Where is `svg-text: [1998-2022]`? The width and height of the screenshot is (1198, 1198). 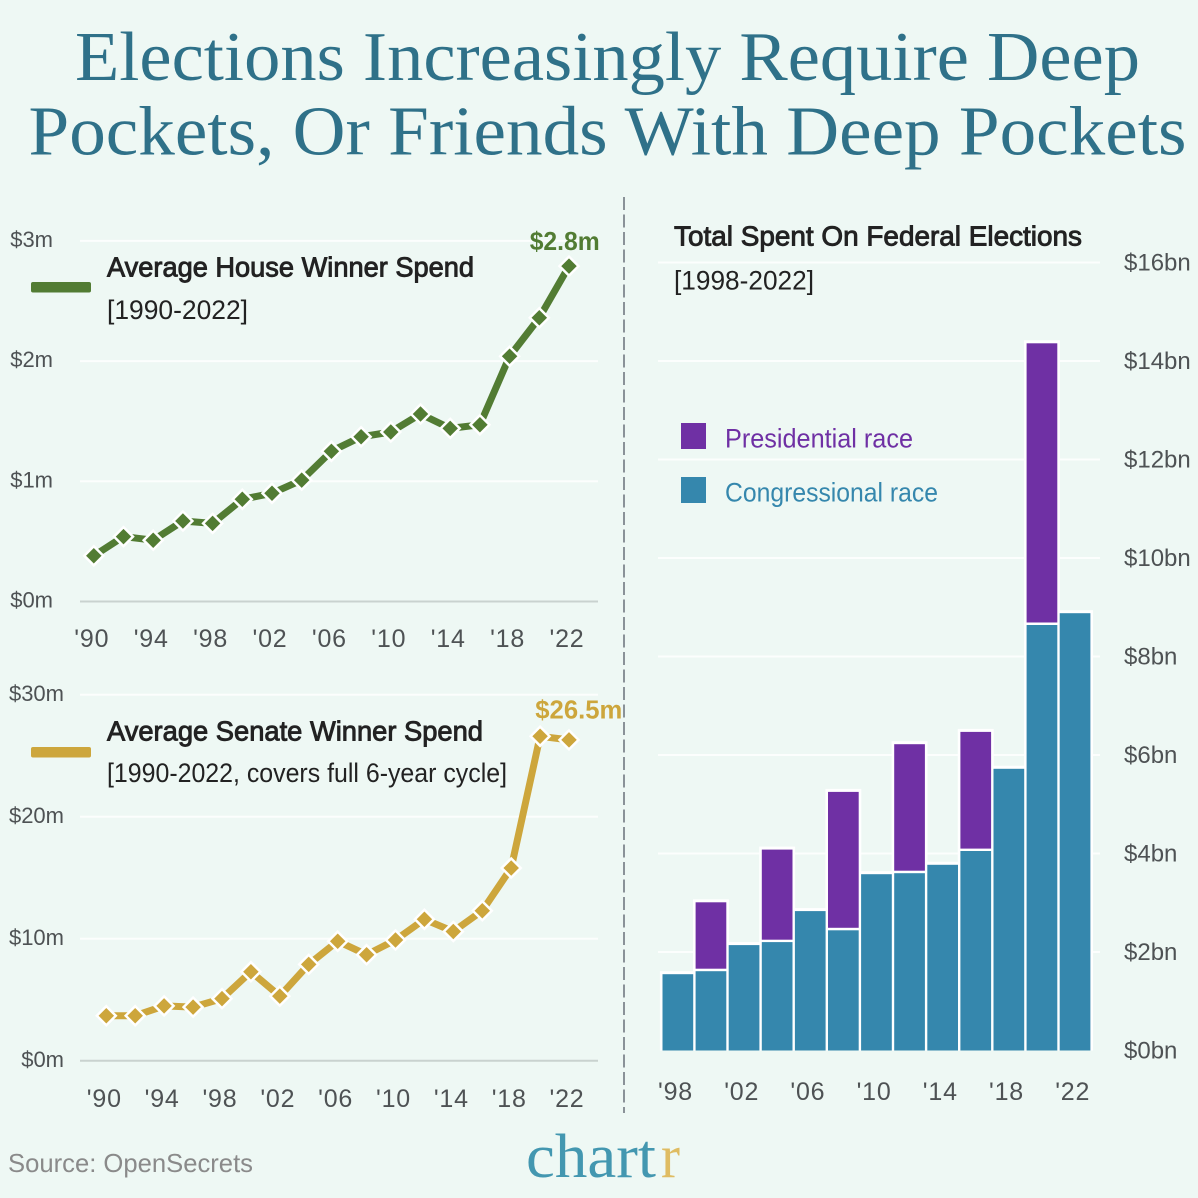 svg-text: [1998-2022] is located at coordinates (744, 281).